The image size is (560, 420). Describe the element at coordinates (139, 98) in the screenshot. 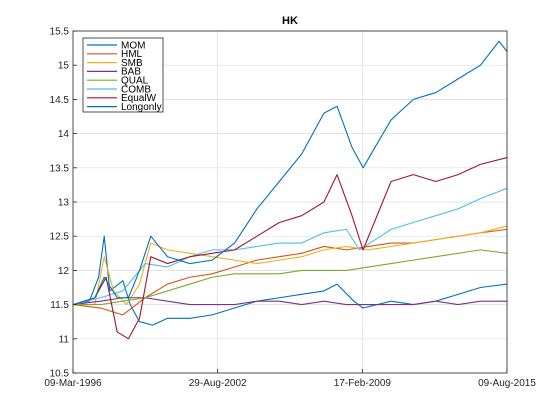

I see `legend-label-equalw: EqualW` at that location.